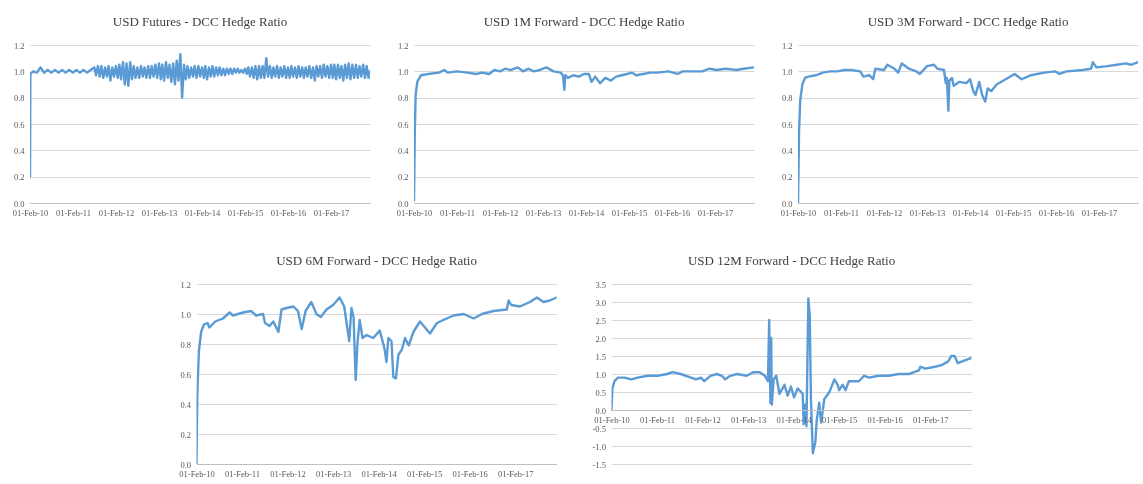  What do you see at coordinates (600, 320) in the screenshot?
I see `y-tick-label: 2.5` at bounding box center [600, 320].